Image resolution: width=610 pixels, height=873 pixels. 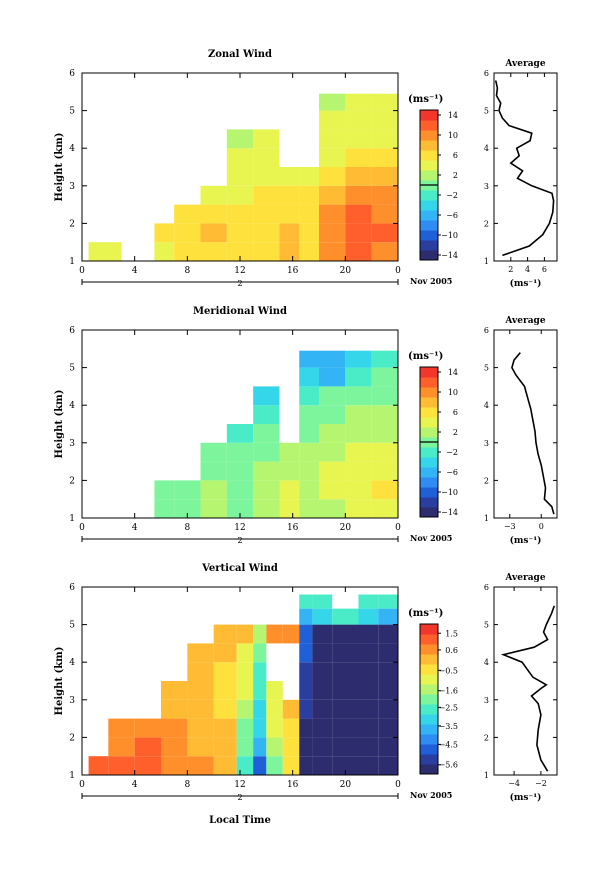 I want to click on profile-y-tick-label: 2, so click(x=486, y=737).